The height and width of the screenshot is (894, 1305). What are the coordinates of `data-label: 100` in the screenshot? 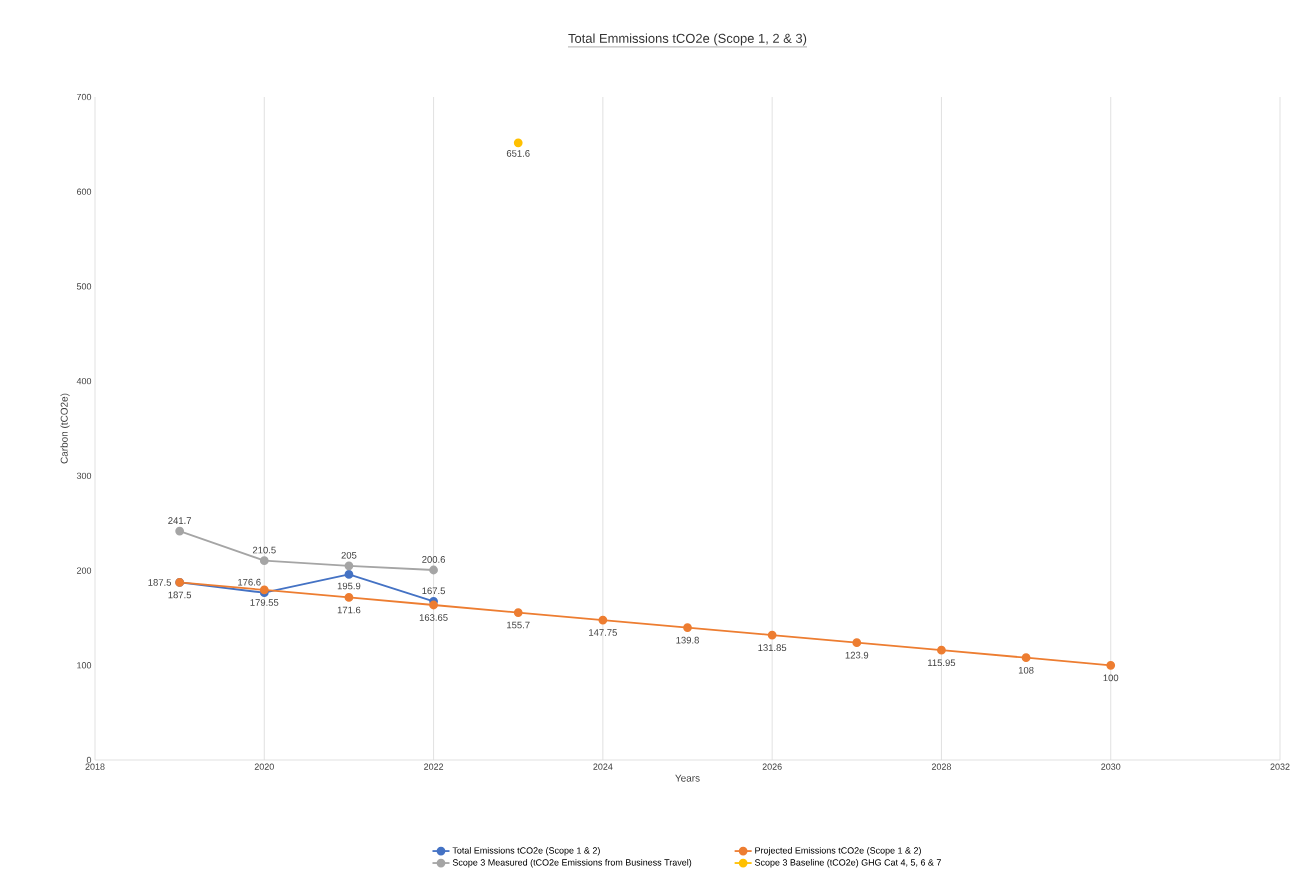 It's located at (1111, 678).